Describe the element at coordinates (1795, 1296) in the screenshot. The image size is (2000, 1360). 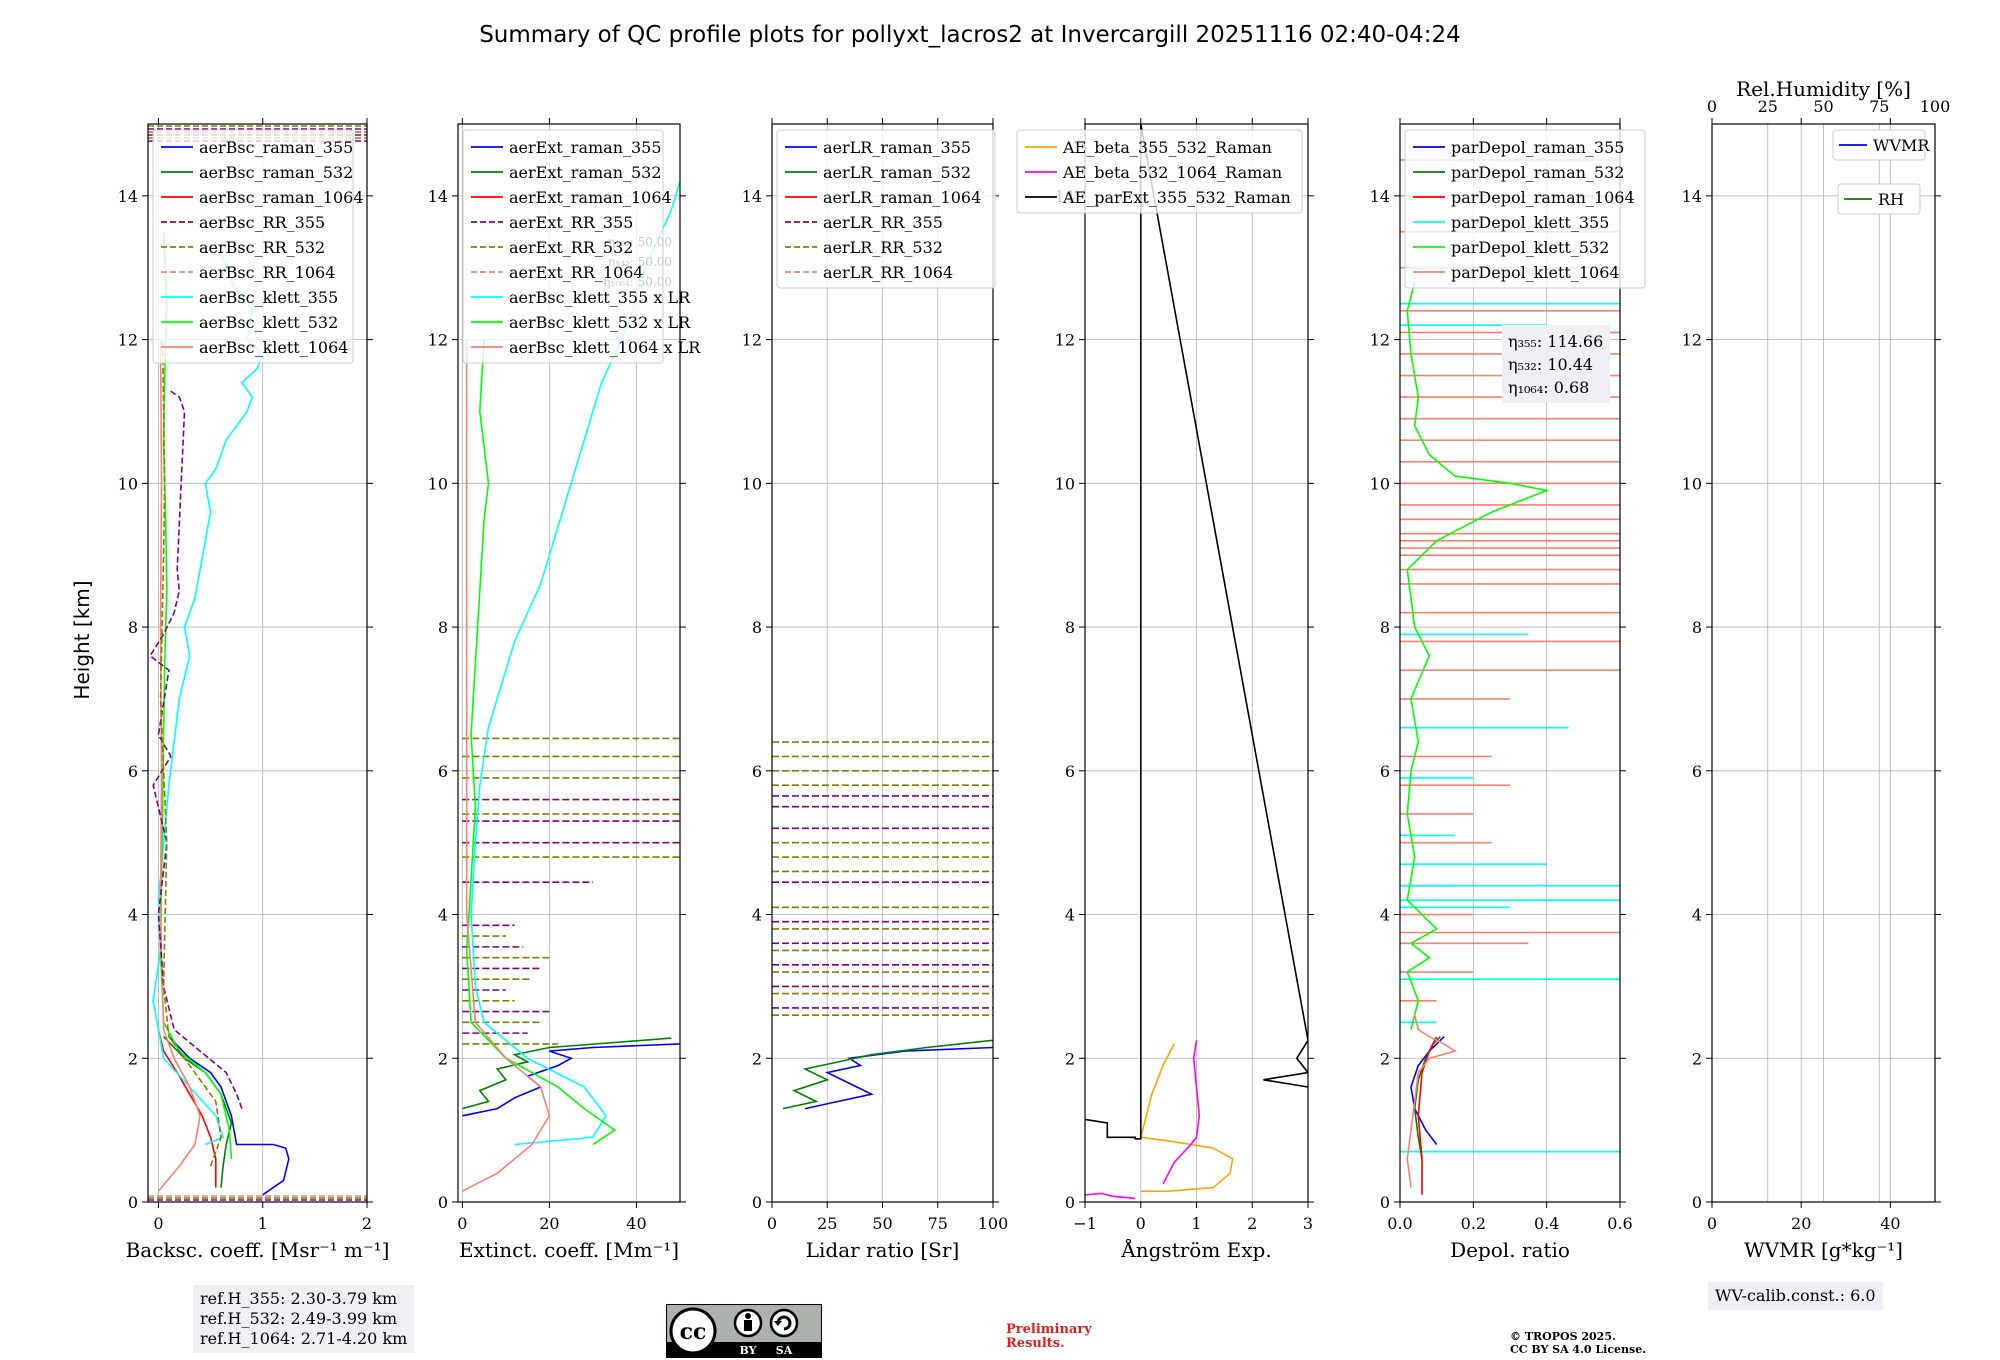
I see `wv-calib-box: WV-calib.const.: 6.0` at that location.